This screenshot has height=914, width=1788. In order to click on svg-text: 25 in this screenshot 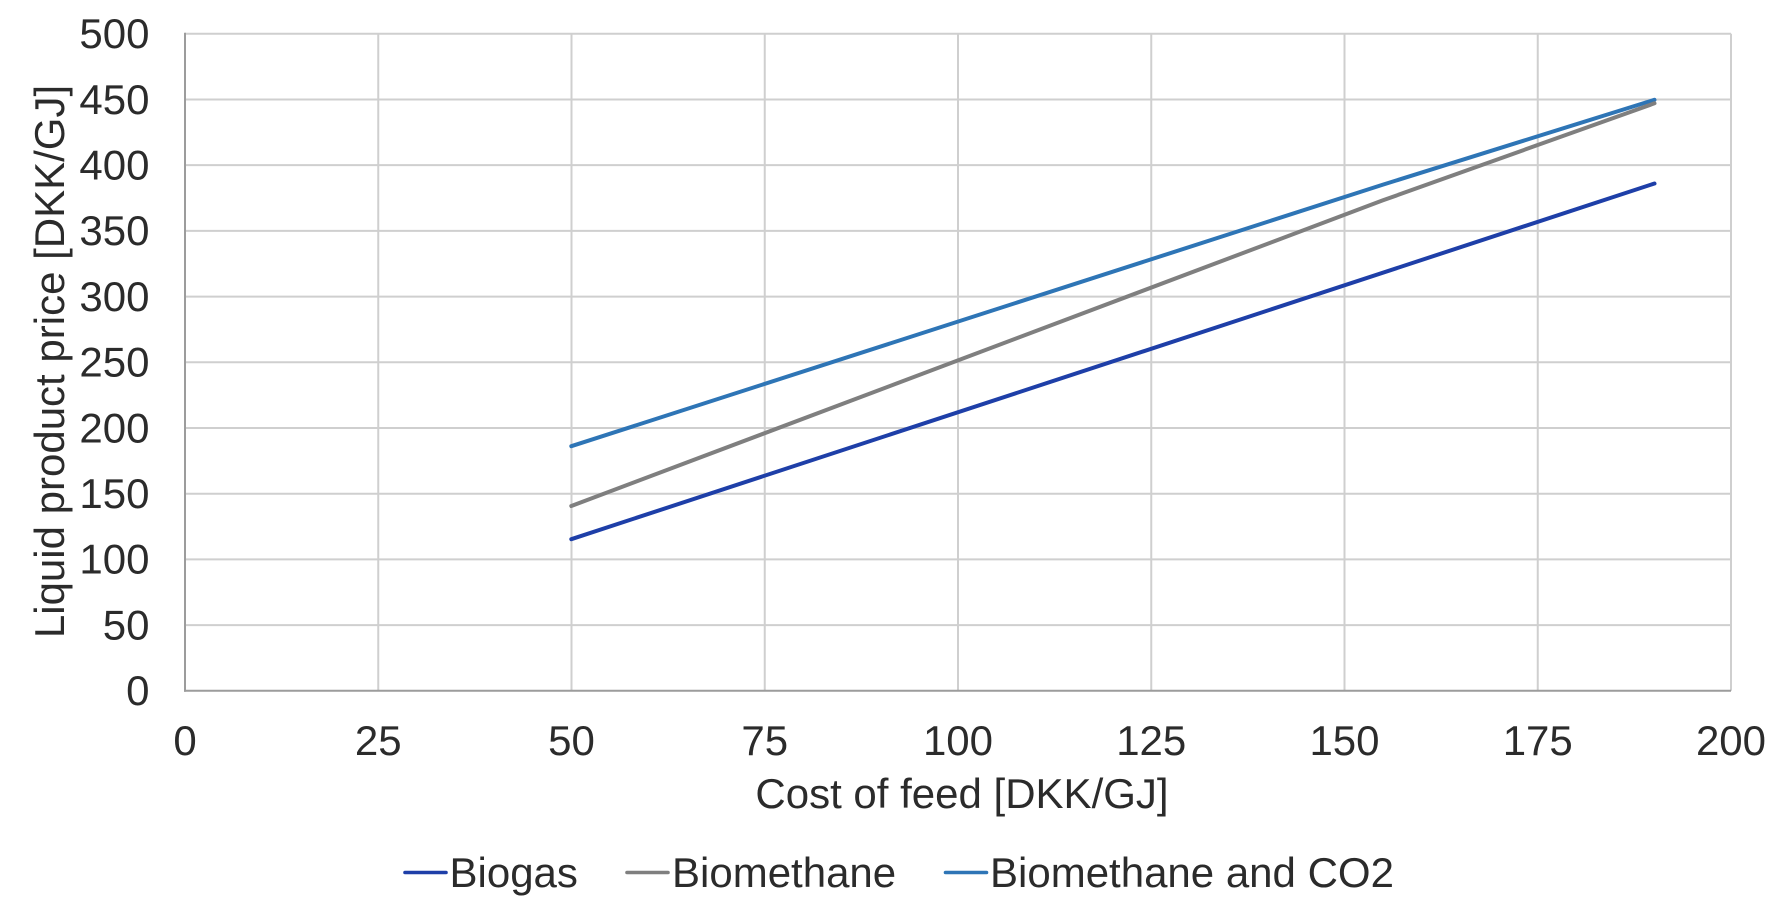, I will do `click(378, 740)`.